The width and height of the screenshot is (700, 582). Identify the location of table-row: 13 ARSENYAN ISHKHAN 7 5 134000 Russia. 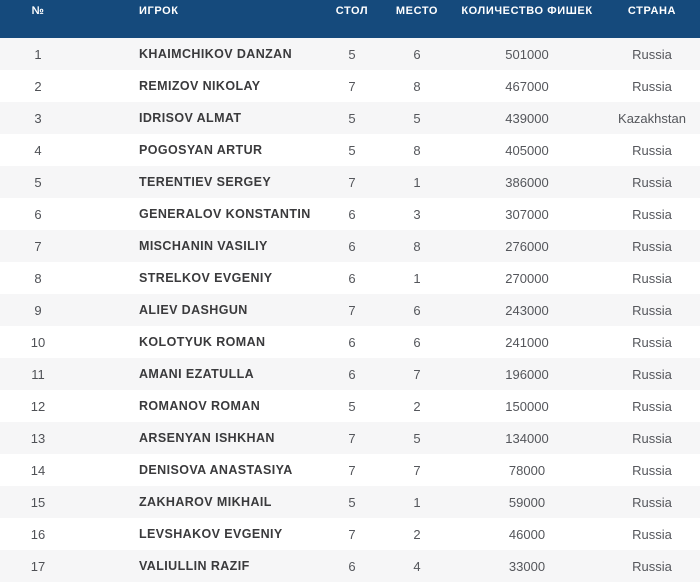
(350, 438).